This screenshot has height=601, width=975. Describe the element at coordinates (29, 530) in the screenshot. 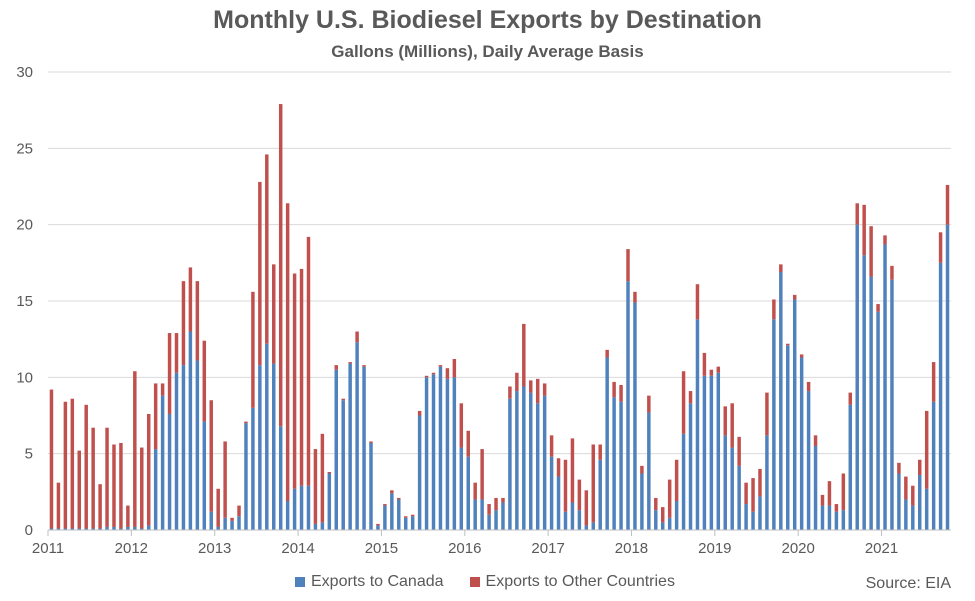

I see `y-tick-label: 0` at that location.